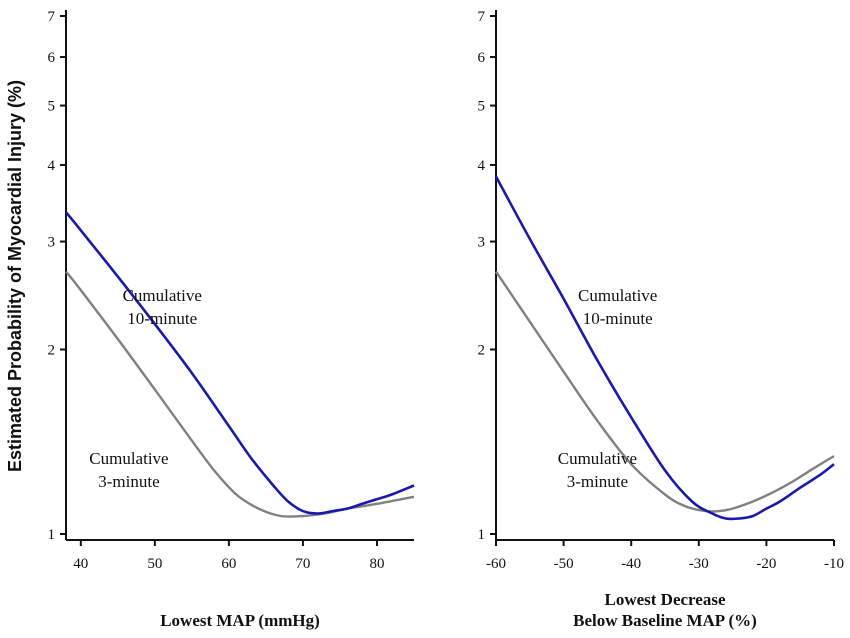 The height and width of the screenshot is (638, 850). What do you see at coordinates (834, 564) in the screenshot?
I see `x-tick-label: -10` at bounding box center [834, 564].